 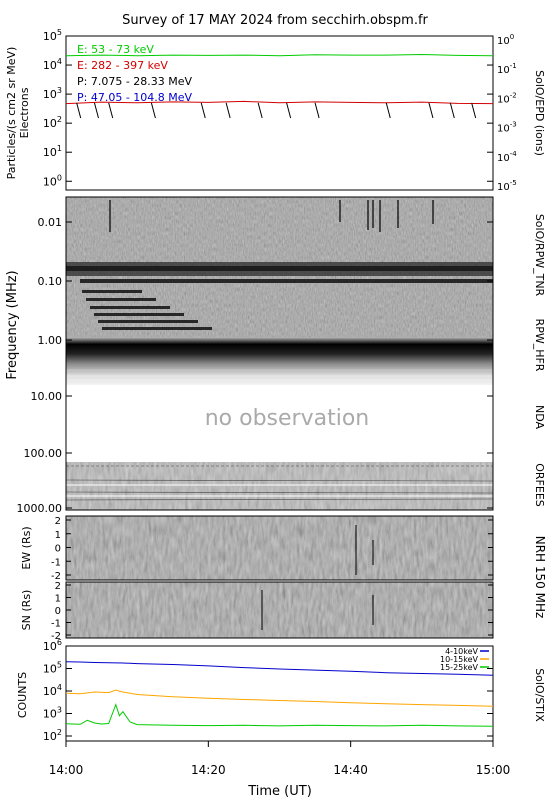 What do you see at coordinates (52, 668) in the screenshot?
I see `stix-tick-label: 10⁵` at bounding box center [52, 668].